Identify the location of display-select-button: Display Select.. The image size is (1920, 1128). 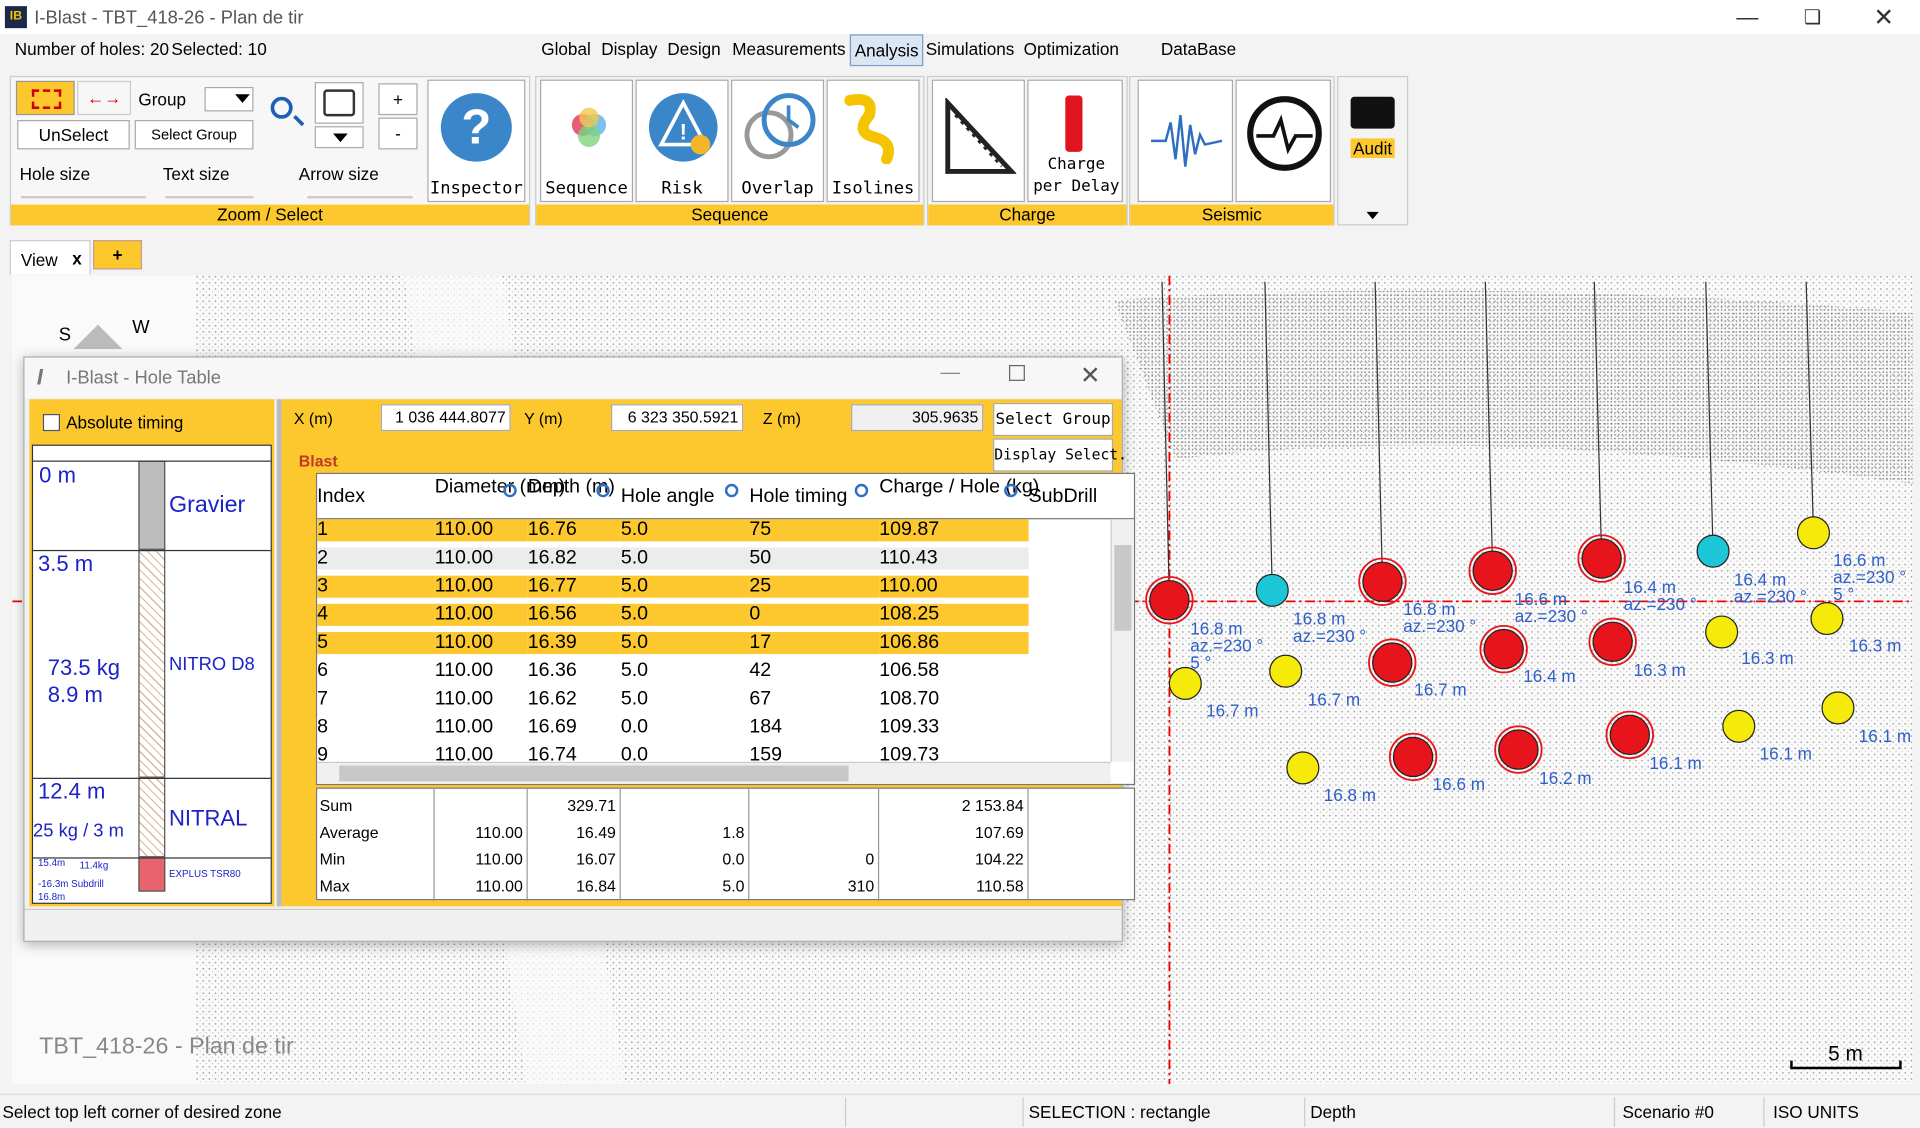
(1060, 455).